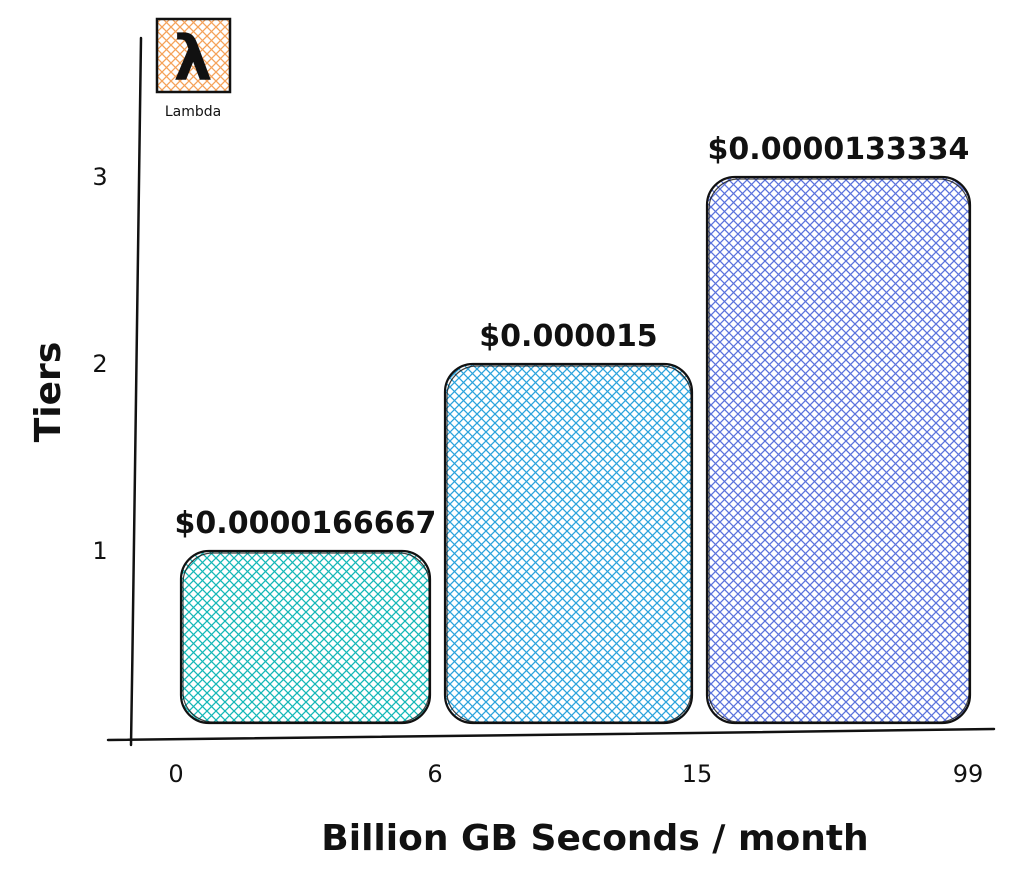 This screenshot has height=889, width=1014. Describe the element at coordinates (568, 336) in the screenshot. I see `price-label-tier-2: $0.000015` at that location.